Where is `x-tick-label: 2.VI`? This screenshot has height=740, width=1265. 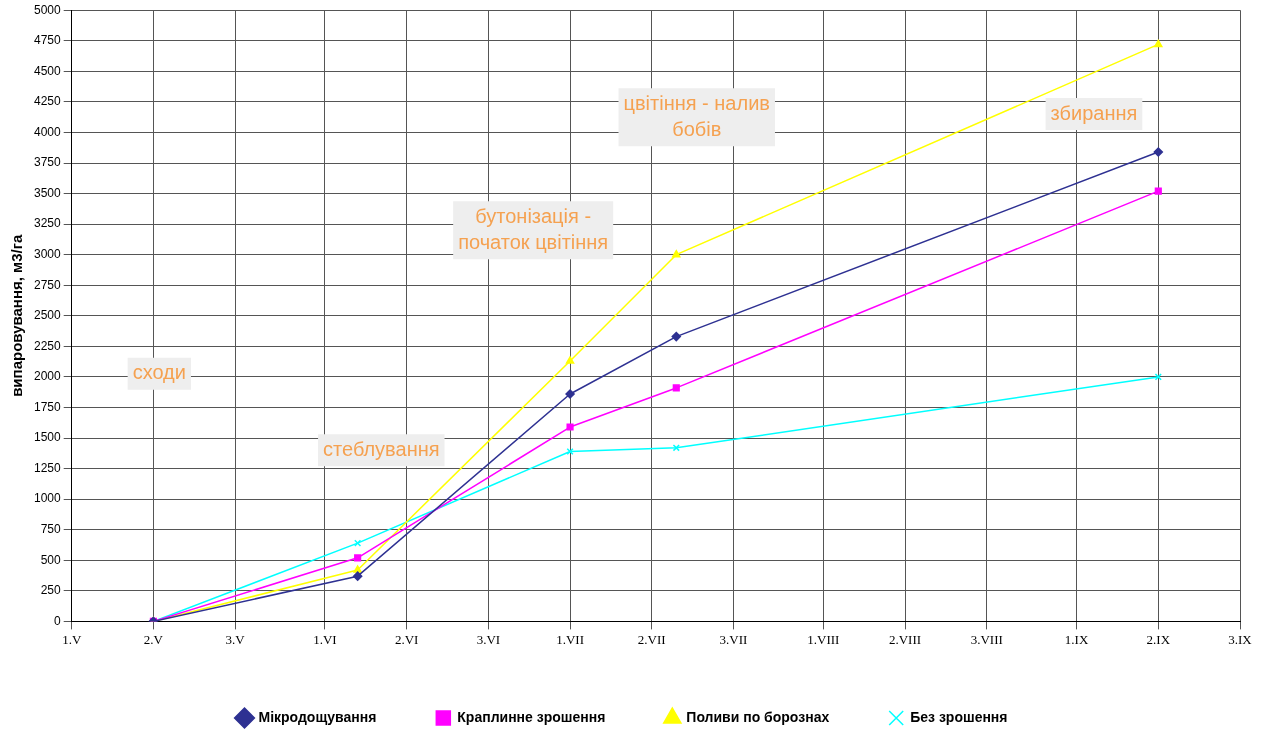 x-tick-label: 2.VI is located at coordinates (406, 639).